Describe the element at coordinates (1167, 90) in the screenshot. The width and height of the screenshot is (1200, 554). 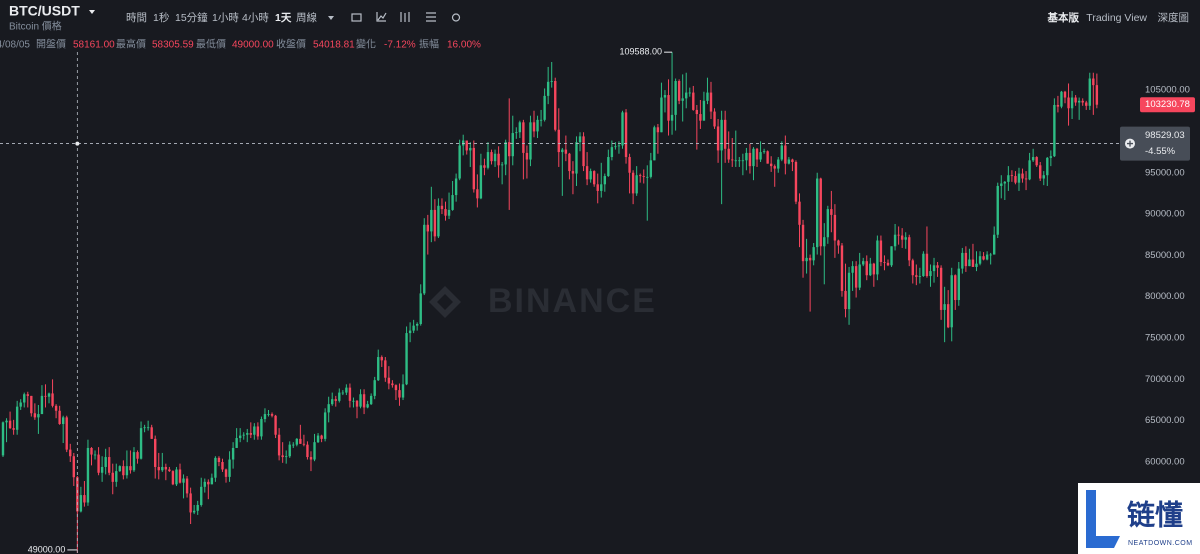
I see `y-tick-label: 105000.00` at that location.